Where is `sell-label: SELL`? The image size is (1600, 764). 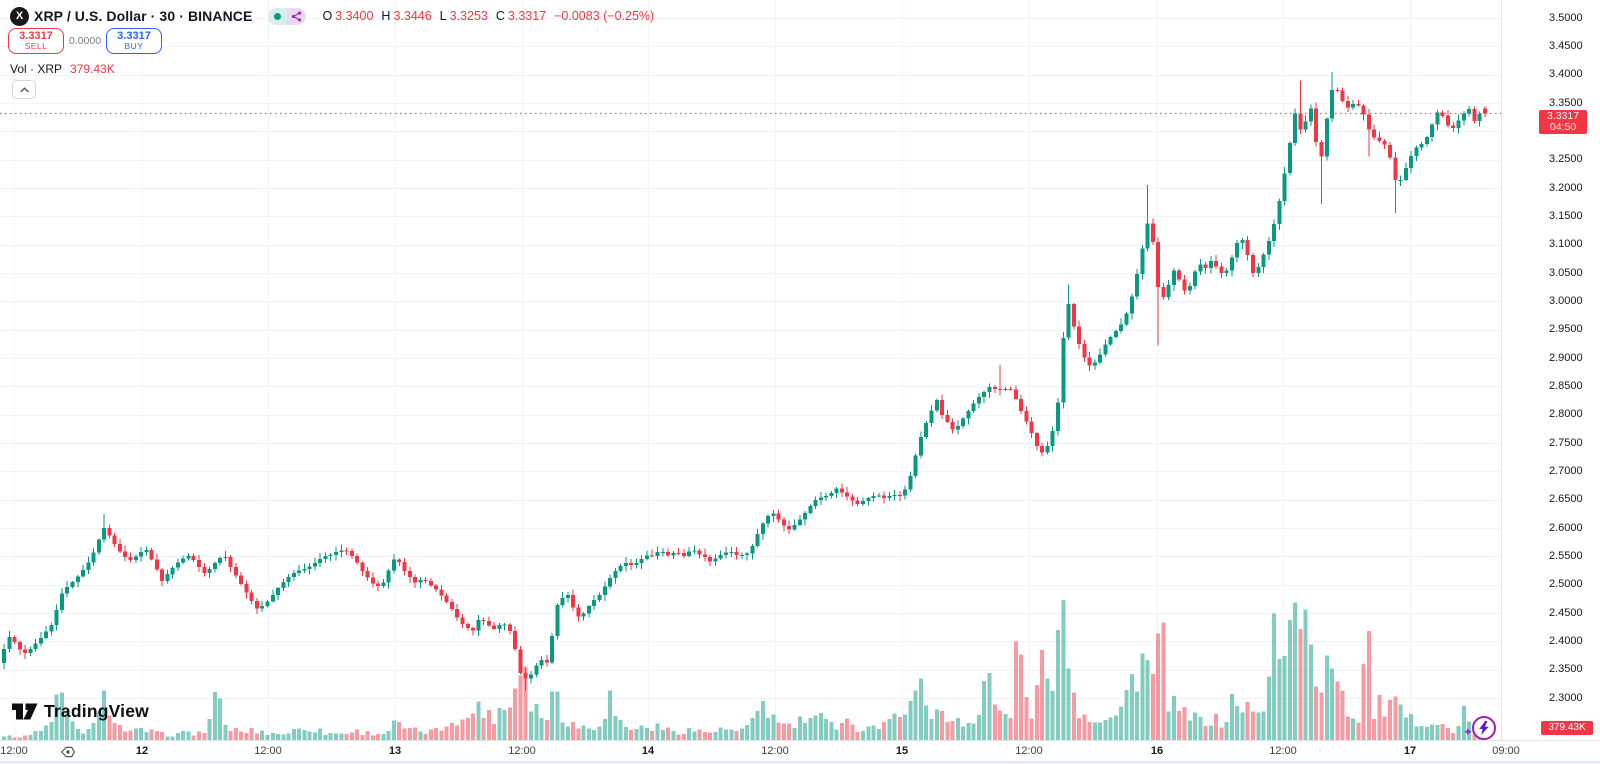
sell-label: SELL is located at coordinates (36, 46).